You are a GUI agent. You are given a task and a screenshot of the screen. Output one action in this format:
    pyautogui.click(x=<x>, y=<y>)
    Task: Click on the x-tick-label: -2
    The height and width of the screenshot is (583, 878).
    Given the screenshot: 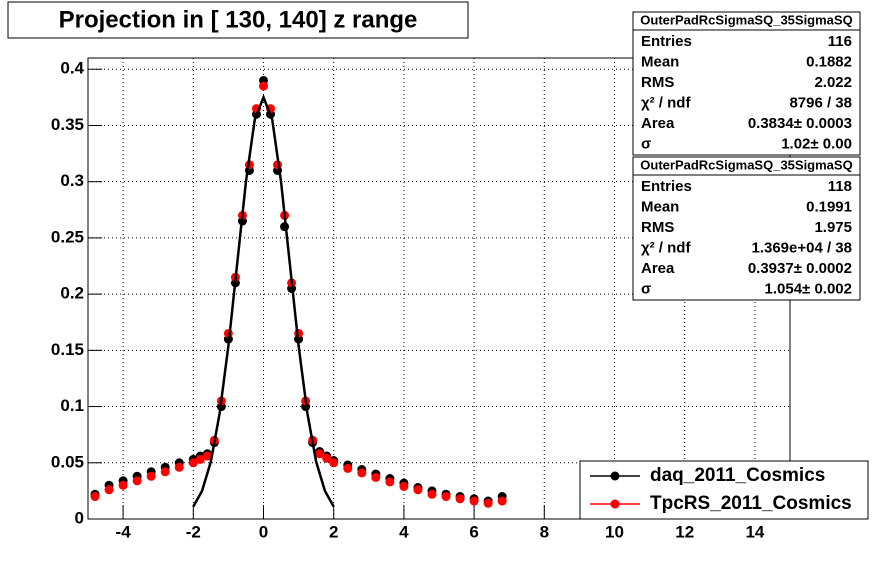 What is the action you would take?
    pyautogui.click(x=193, y=531)
    